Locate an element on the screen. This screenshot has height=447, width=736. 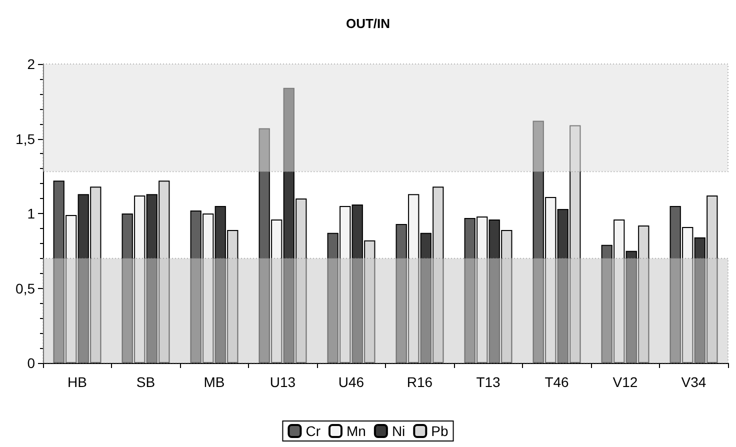
legend-label: Mn is located at coordinates (356, 431).